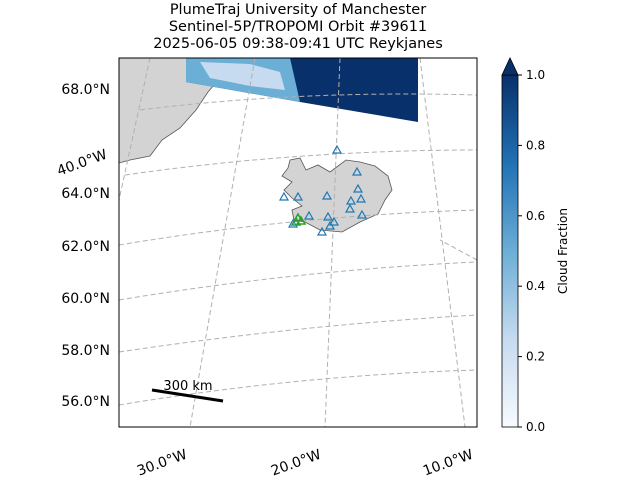 The height and width of the screenshot is (480, 640). Describe the element at coordinates (82, 163) in the screenshot. I see `lon-label: 40.0°W` at that location.